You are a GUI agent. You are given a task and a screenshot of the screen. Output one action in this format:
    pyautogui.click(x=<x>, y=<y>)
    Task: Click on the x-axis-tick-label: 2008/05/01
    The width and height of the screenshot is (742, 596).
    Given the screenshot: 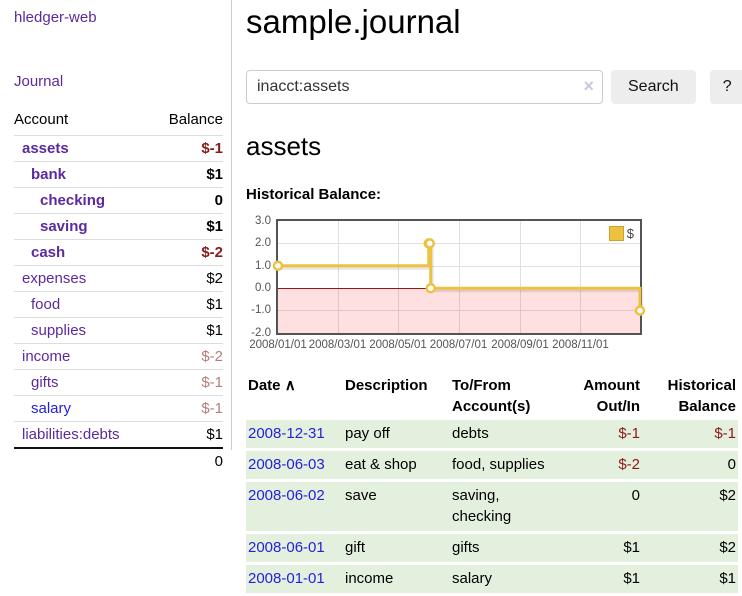 What is the action you would take?
    pyautogui.click(x=398, y=345)
    